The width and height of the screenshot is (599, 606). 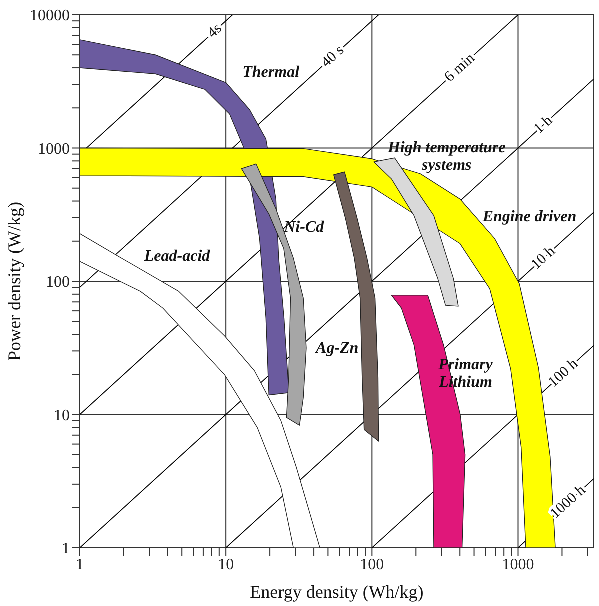 What do you see at coordinates (54, 149) in the screenshot?
I see `y-tick-label: 1000` at bounding box center [54, 149].